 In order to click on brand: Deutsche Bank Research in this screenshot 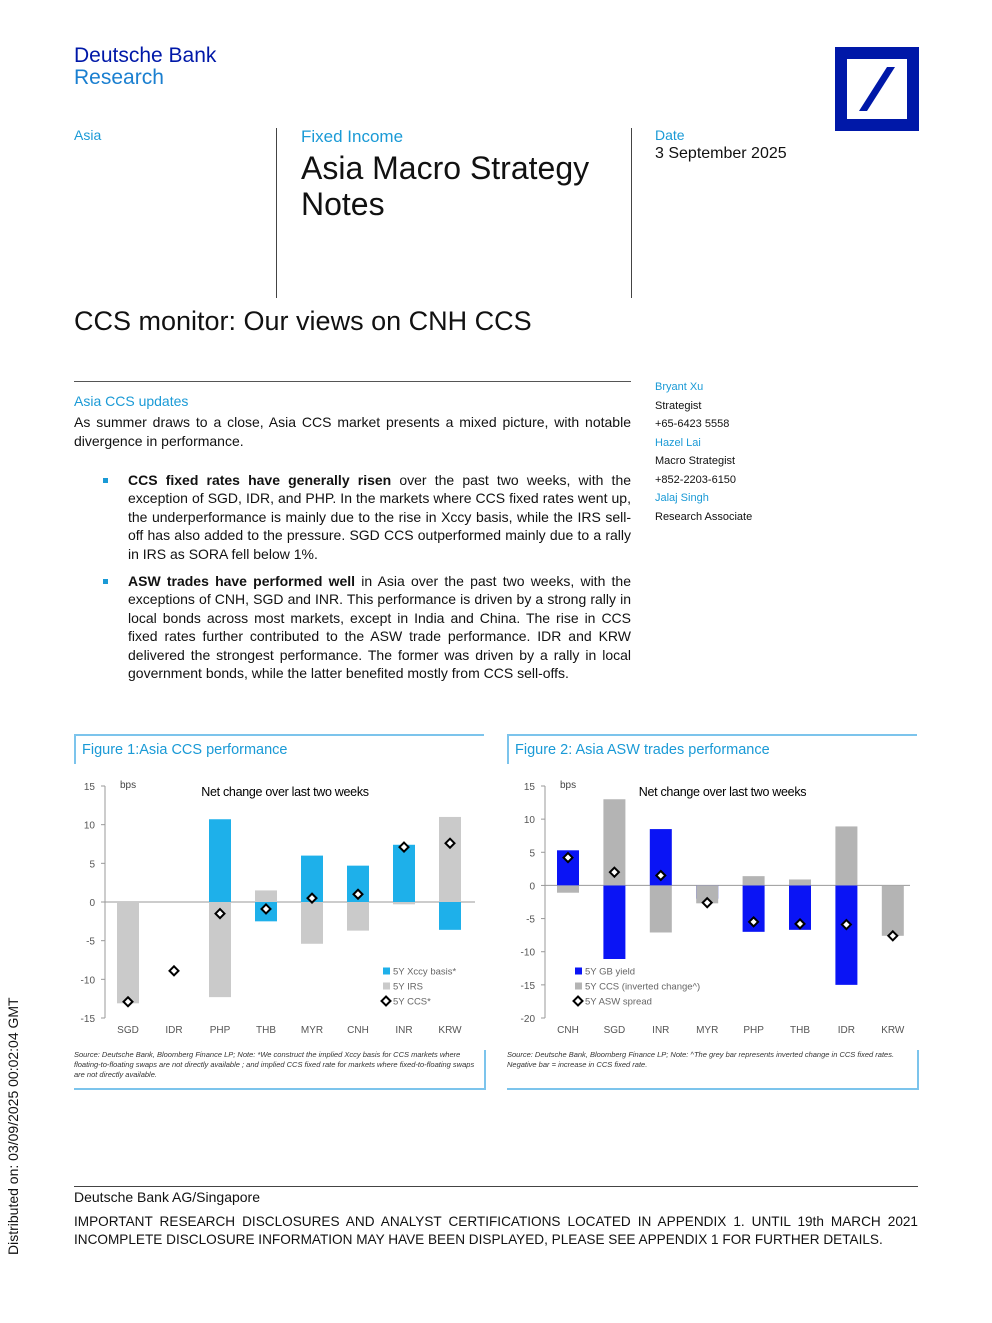, I will do `click(145, 67)`.